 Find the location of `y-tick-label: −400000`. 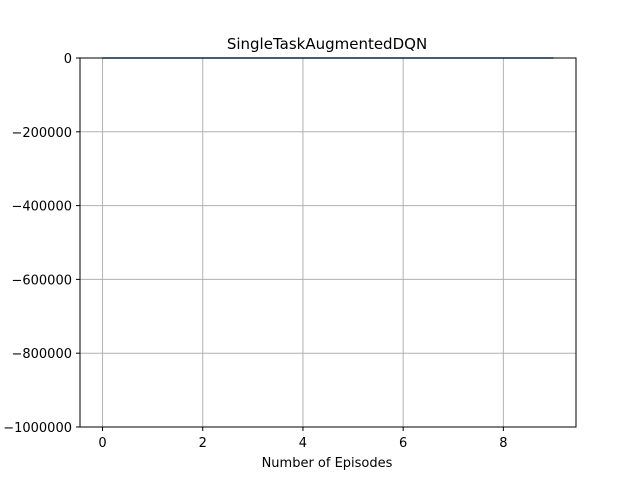

y-tick-label: −400000 is located at coordinates (41, 207).